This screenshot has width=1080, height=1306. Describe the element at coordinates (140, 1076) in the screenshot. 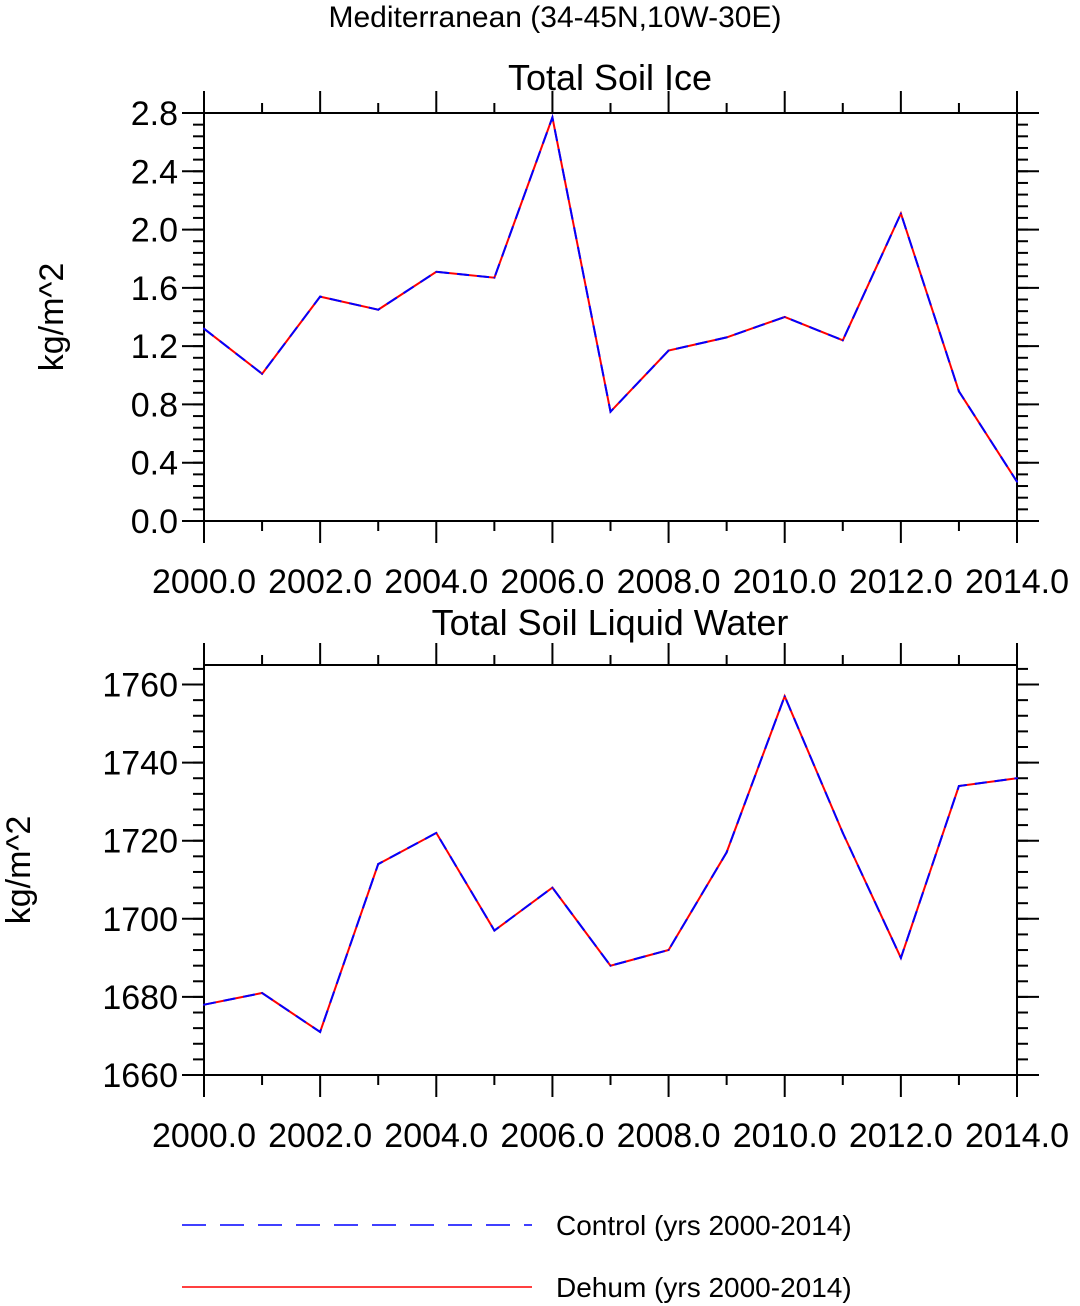

I see `y-tick-label: 1660` at that location.